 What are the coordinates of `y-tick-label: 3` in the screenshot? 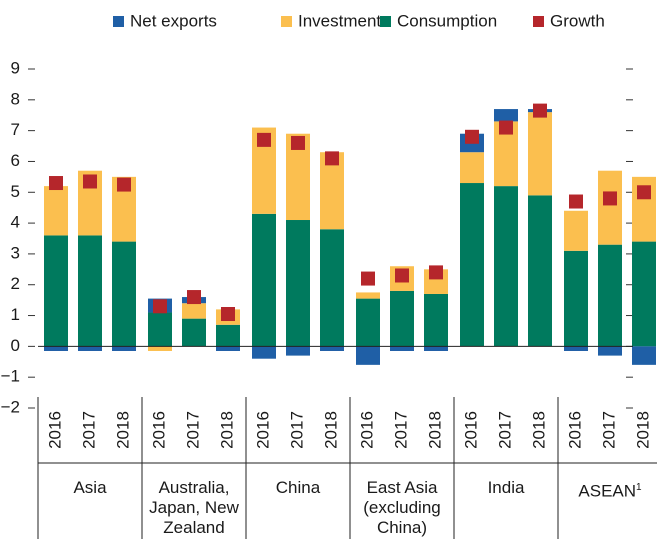 It's located at (15, 252).